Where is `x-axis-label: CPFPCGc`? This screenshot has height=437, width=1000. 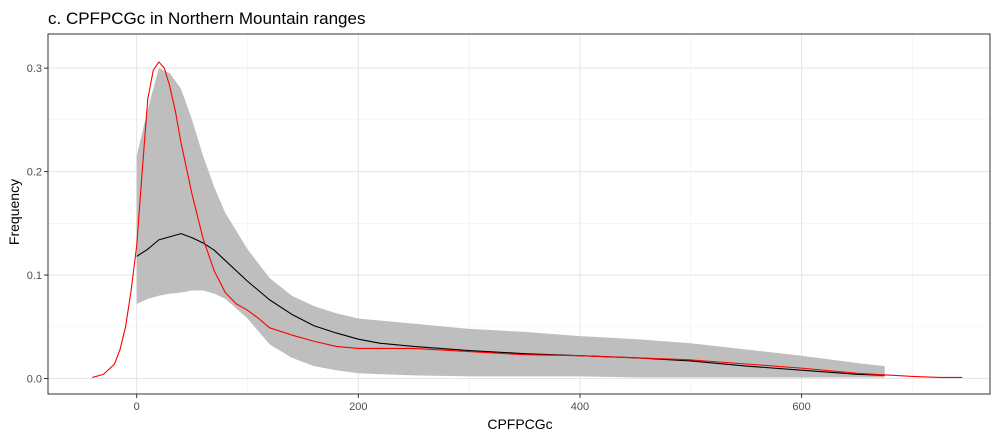
x-axis-label: CPFPCGc is located at coordinates (519, 424).